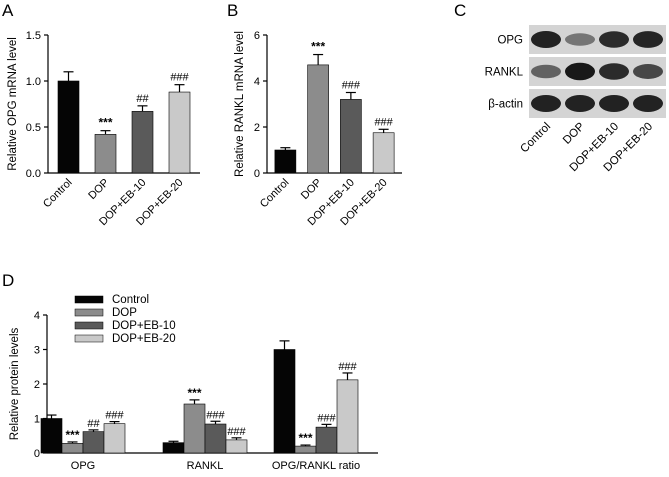 The image size is (669, 477). I want to click on y-tick-label: 6, so click(257, 36).